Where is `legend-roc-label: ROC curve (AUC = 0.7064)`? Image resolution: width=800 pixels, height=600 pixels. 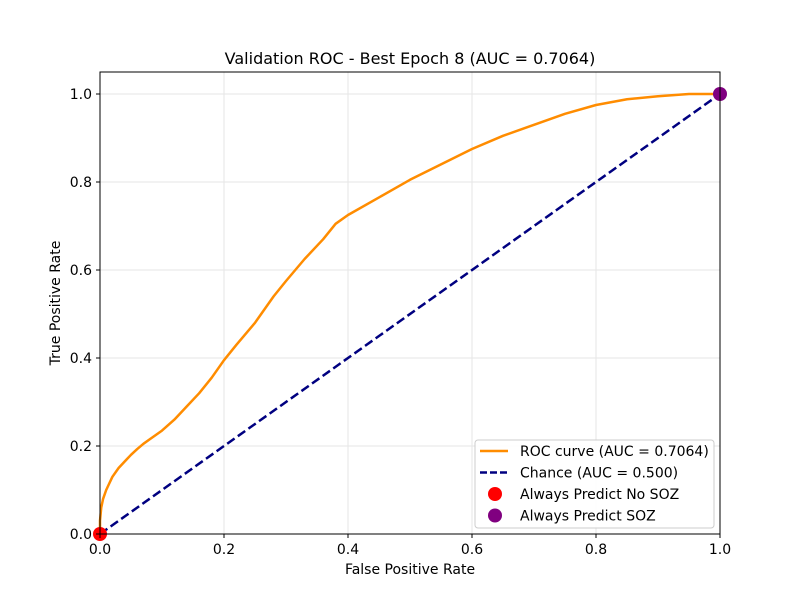
legend-roc-label: ROC curve (AUC = 0.7064) is located at coordinates (614, 452).